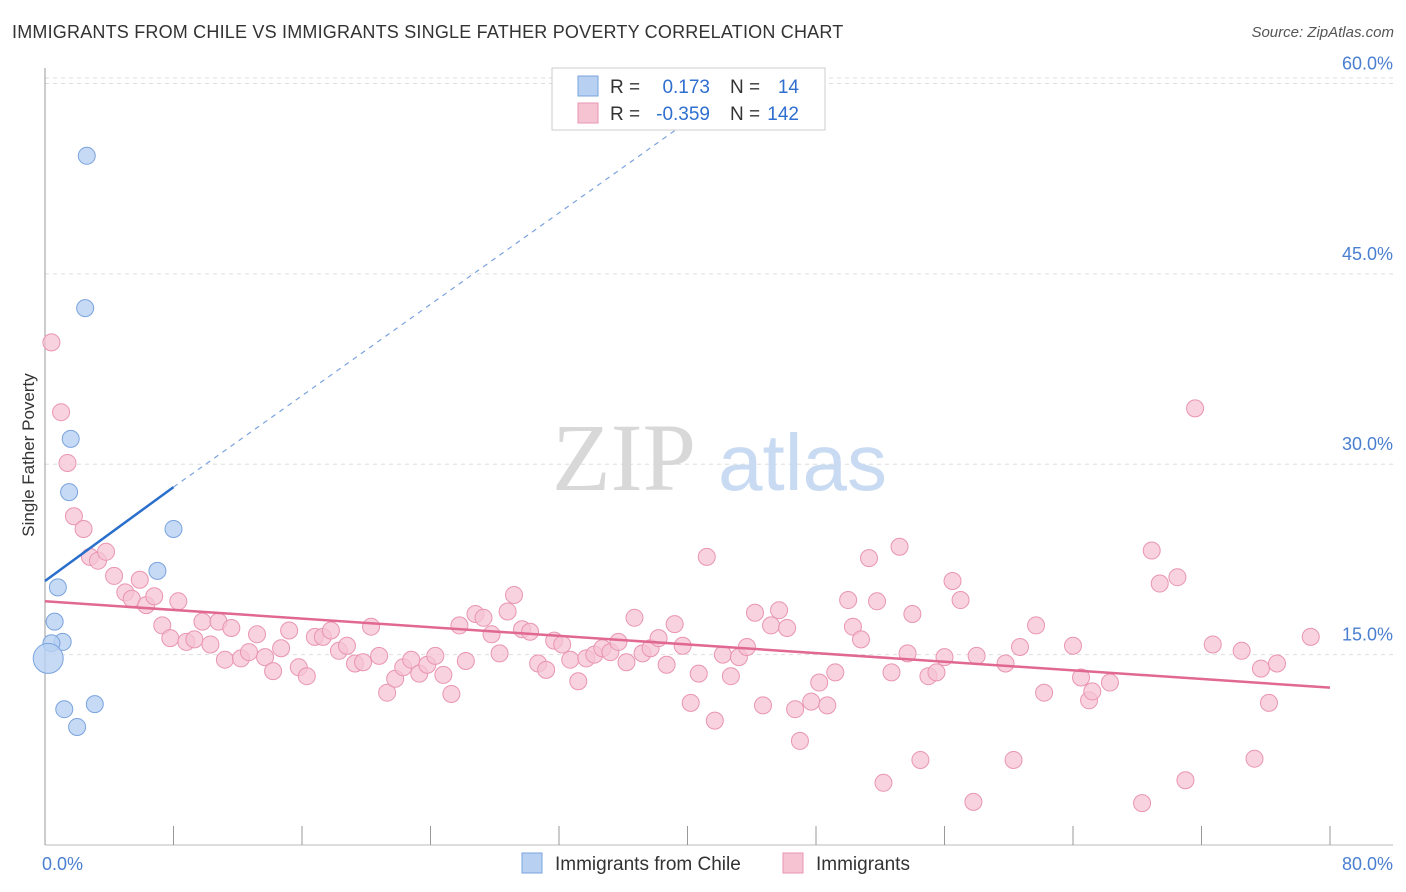 Image resolution: width=1406 pixels, height=892 pixels. Describe the element at coordinates (863, 864) in the screenshot. I see `legend-bottom-label-immigrants: Immigrants` at that location.